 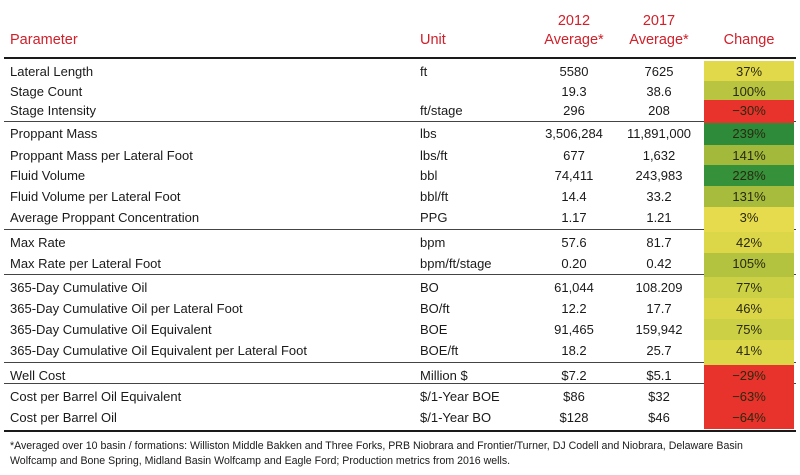 I want to click on change-cell: 42%, so click(x=749, y=242).